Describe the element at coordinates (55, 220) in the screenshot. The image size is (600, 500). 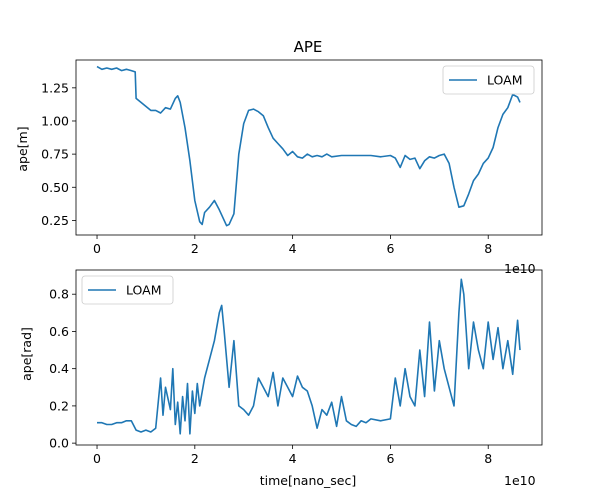
I see `top-y-tick-label: 0.25` at that location.